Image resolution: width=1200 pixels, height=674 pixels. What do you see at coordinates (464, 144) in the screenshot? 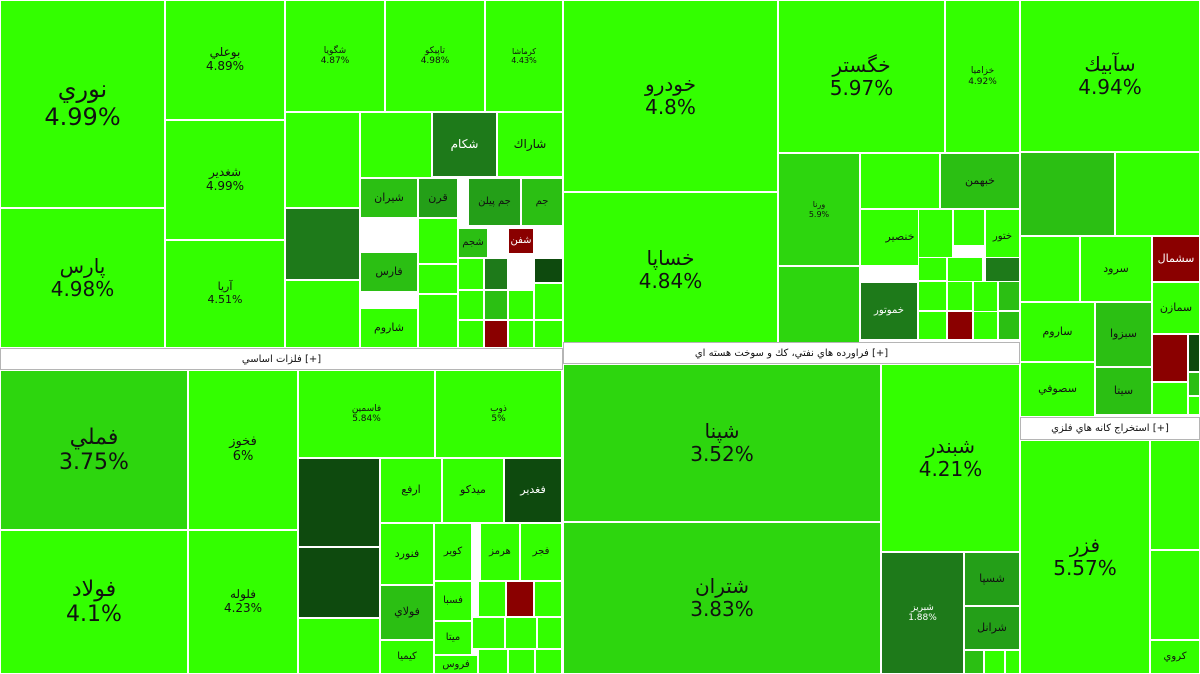
I see `treemap-tile-s0-t8: شكام` at bounding box center [464, 144].